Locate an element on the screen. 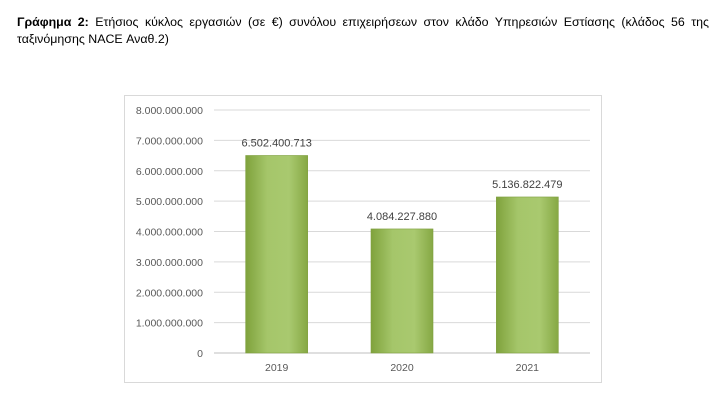 The width and height of the screenshot is (723, 419). x-tick-label: 2019 is located at coordinates (277, 368).